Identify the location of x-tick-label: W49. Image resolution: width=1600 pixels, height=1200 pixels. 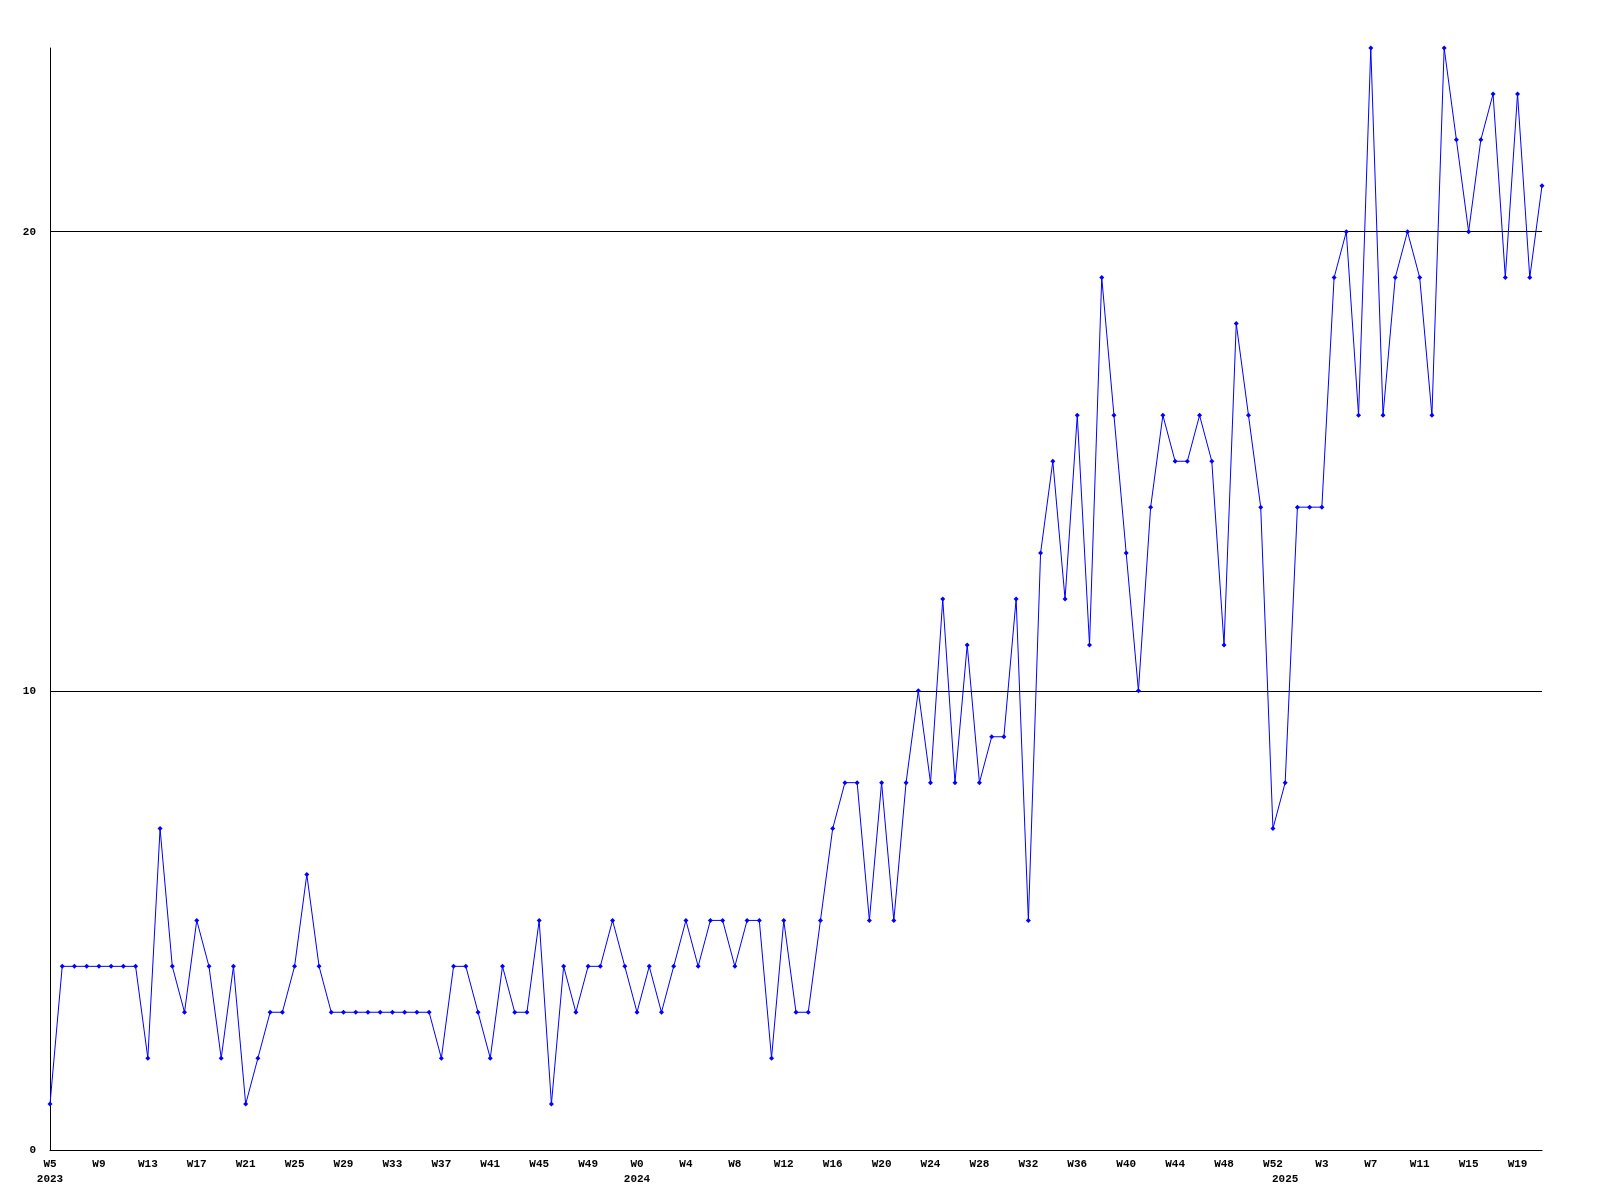
(588, 1163).